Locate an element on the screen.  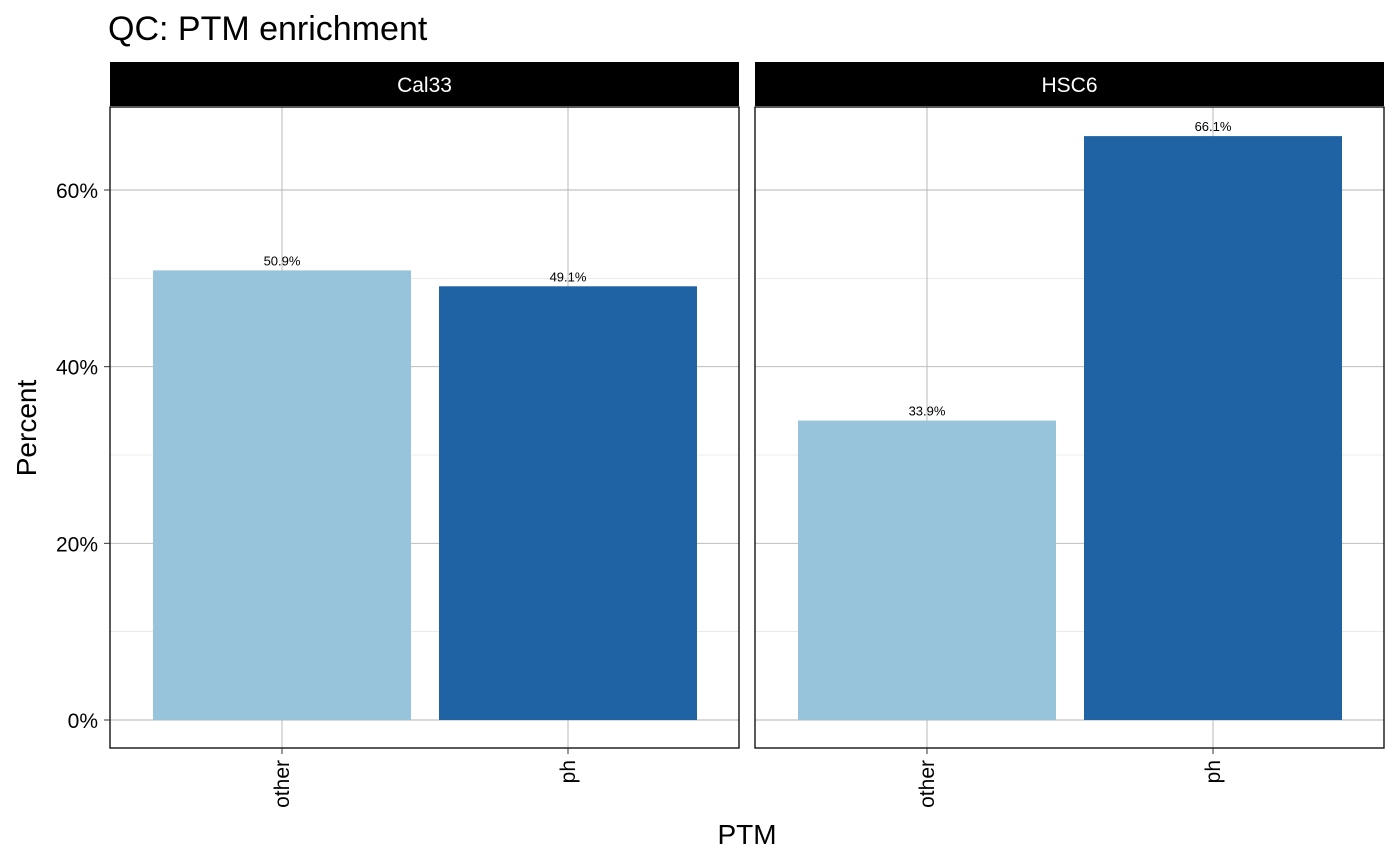
bar-hsc6-ph is located at coordinates (1213, 428).